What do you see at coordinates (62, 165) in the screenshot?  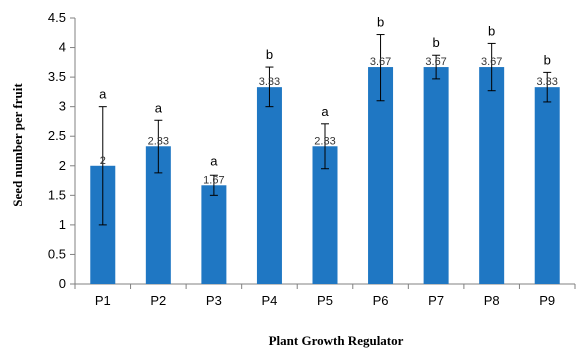 I see `y-tick-label: 2` at bounding box center [62, 165].